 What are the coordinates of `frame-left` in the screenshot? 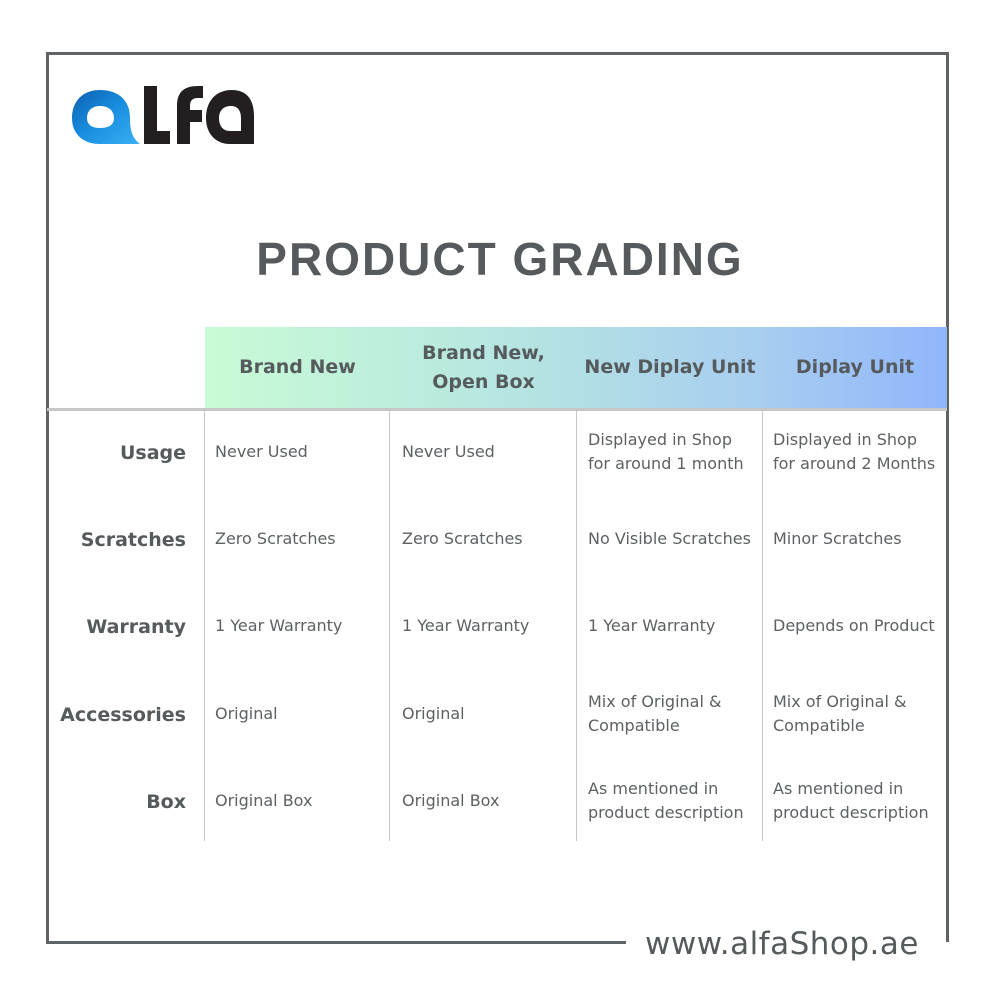 It's located at (47, 498).